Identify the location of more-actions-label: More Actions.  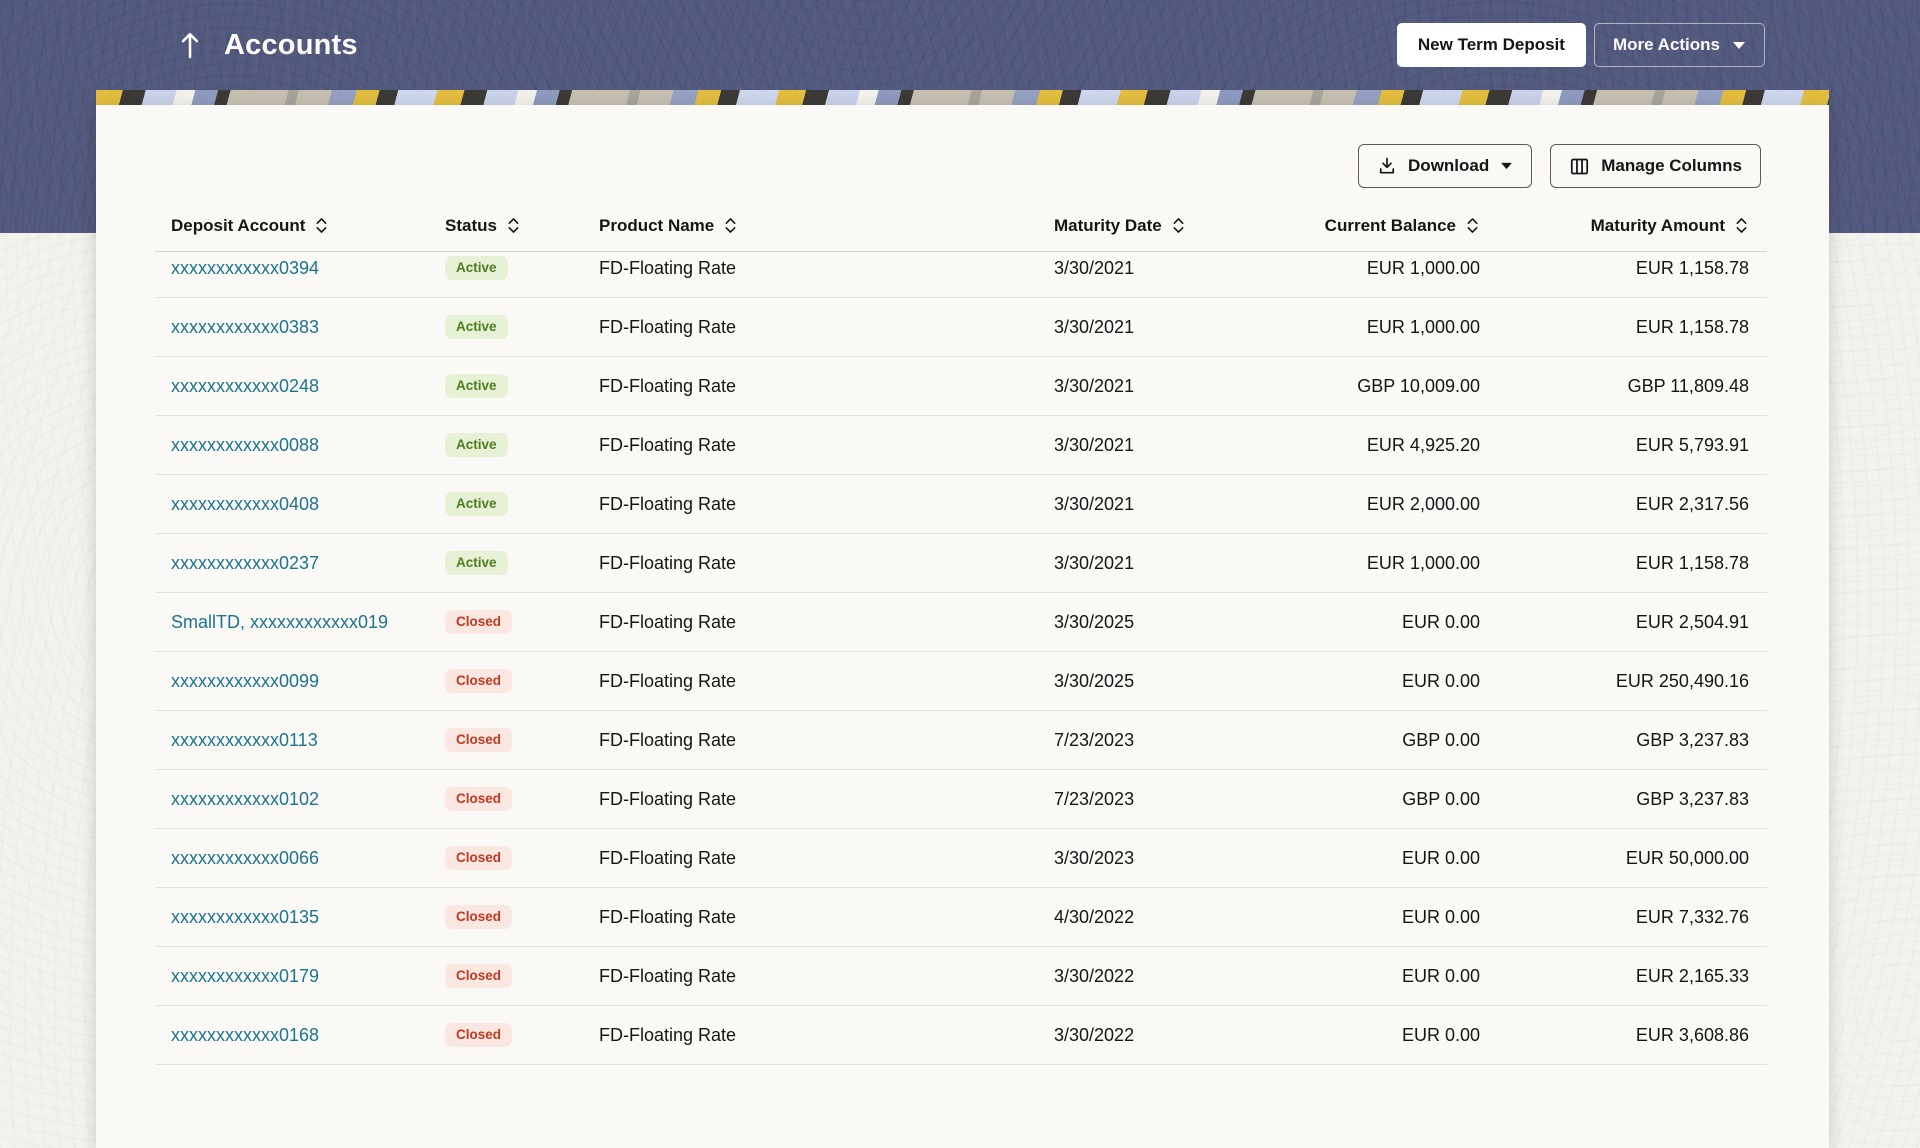
(1666, 44).